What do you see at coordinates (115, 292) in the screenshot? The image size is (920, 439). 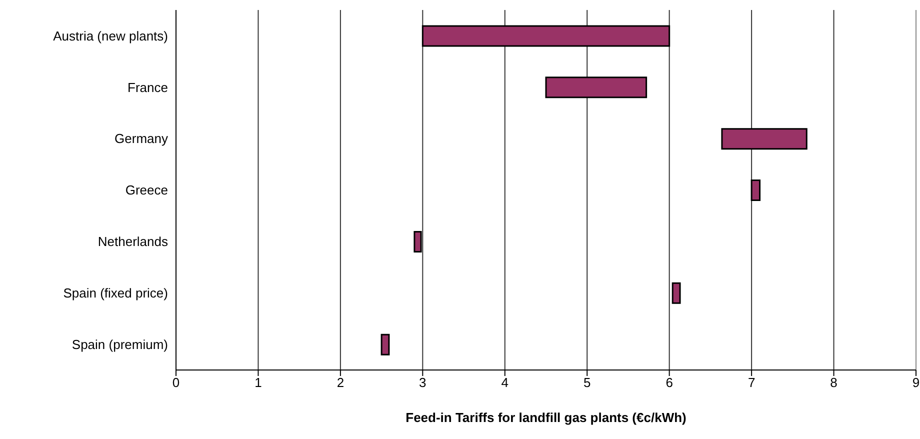 I see `y-tick-label: Spain (fixed price)` at bounding box center [115, 292].